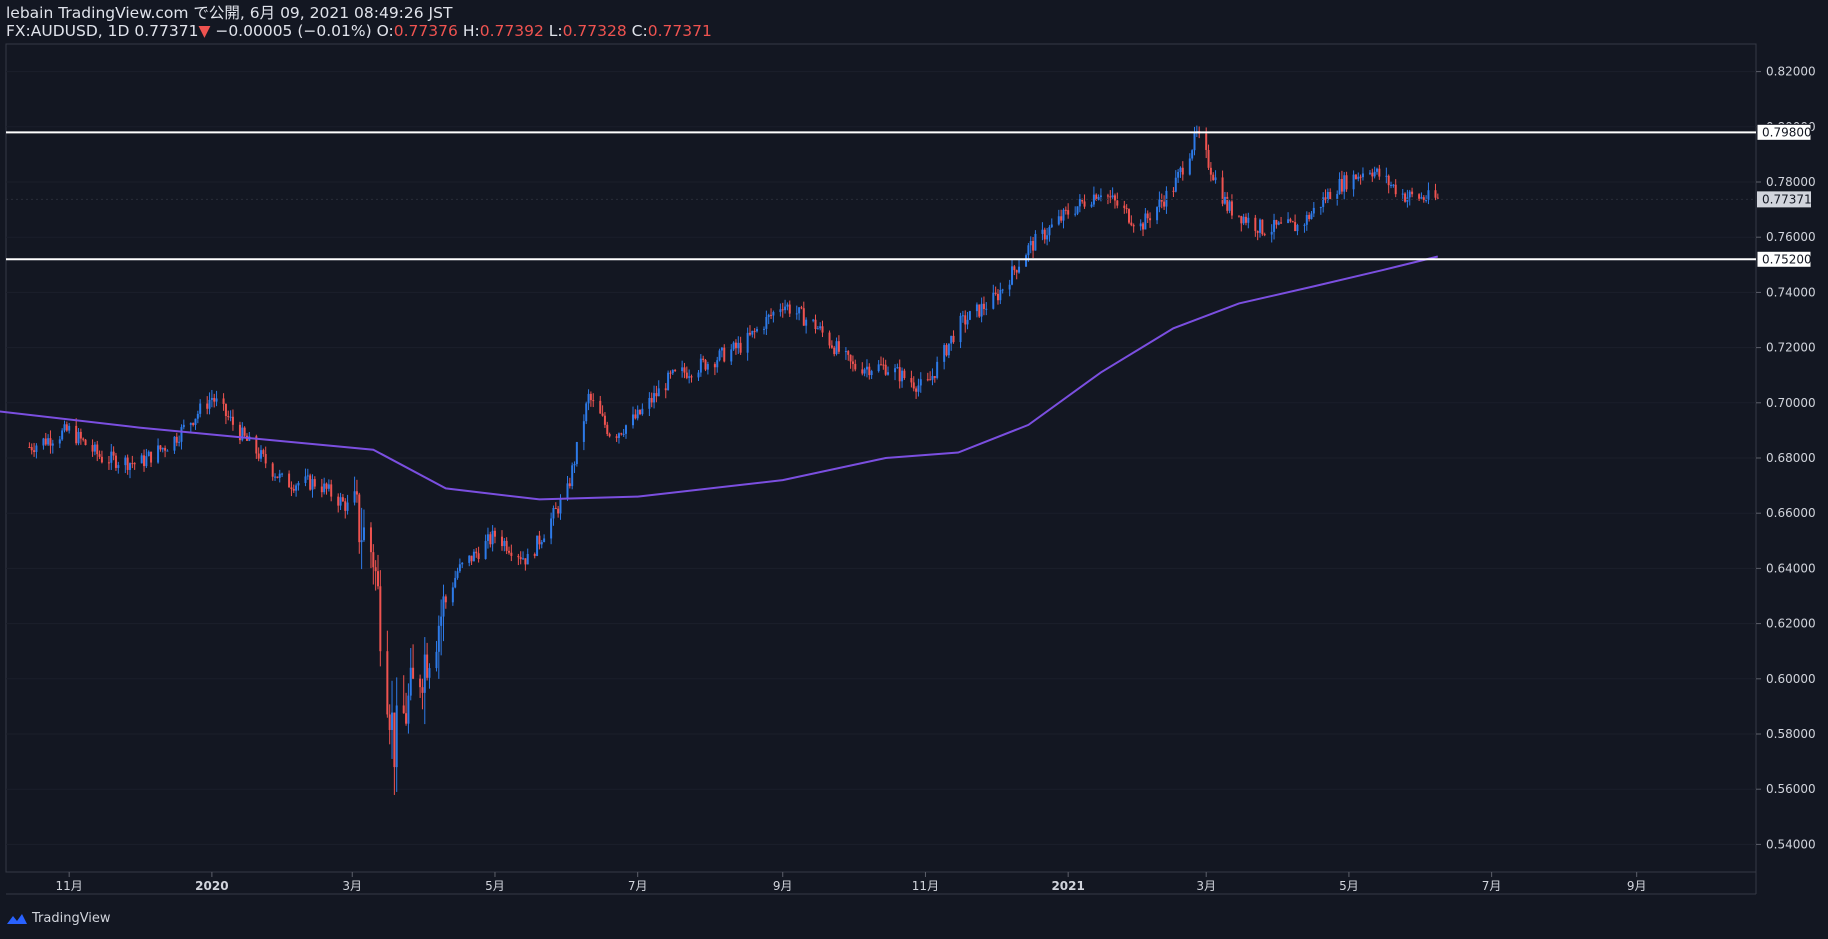  Describe the element at coordinates (1791, 237) in the screenshot. I see `y-tick-label: 0.76000` at that location.